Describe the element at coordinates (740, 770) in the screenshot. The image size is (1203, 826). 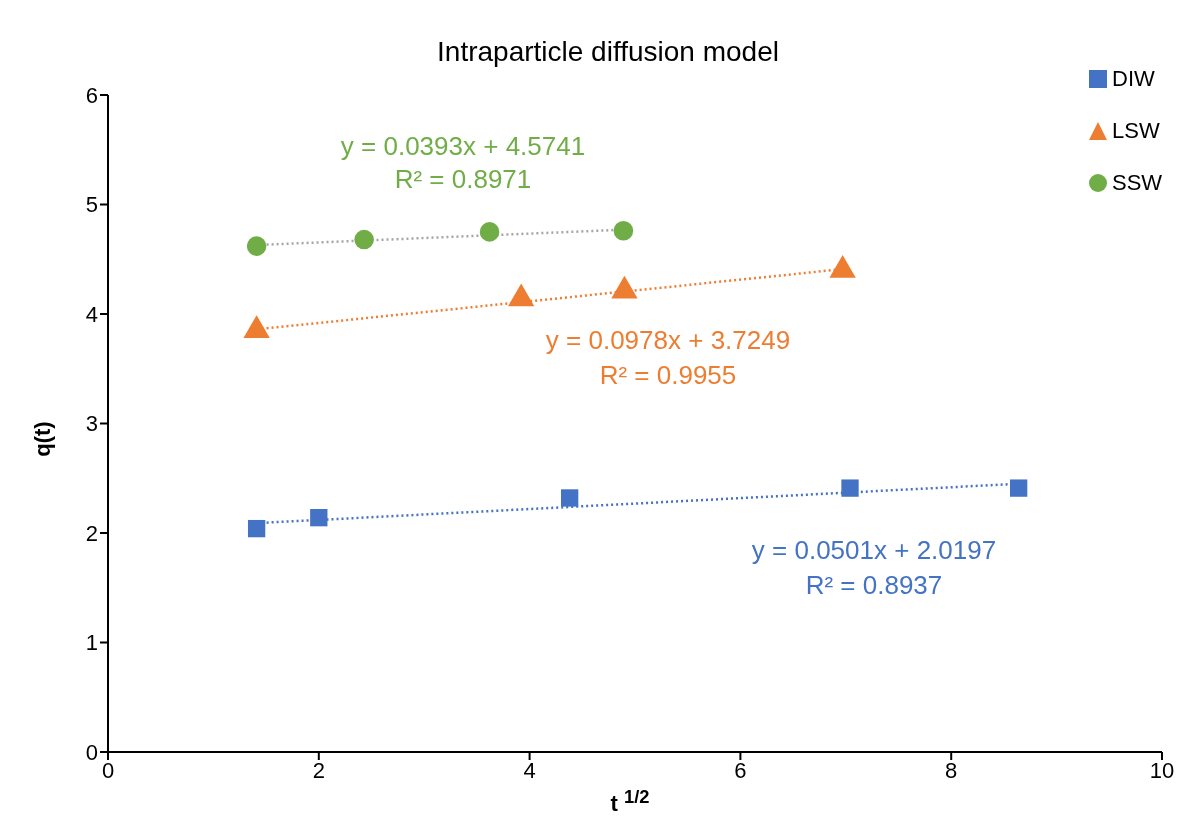
I see `x-tick-label: 6` at that location.